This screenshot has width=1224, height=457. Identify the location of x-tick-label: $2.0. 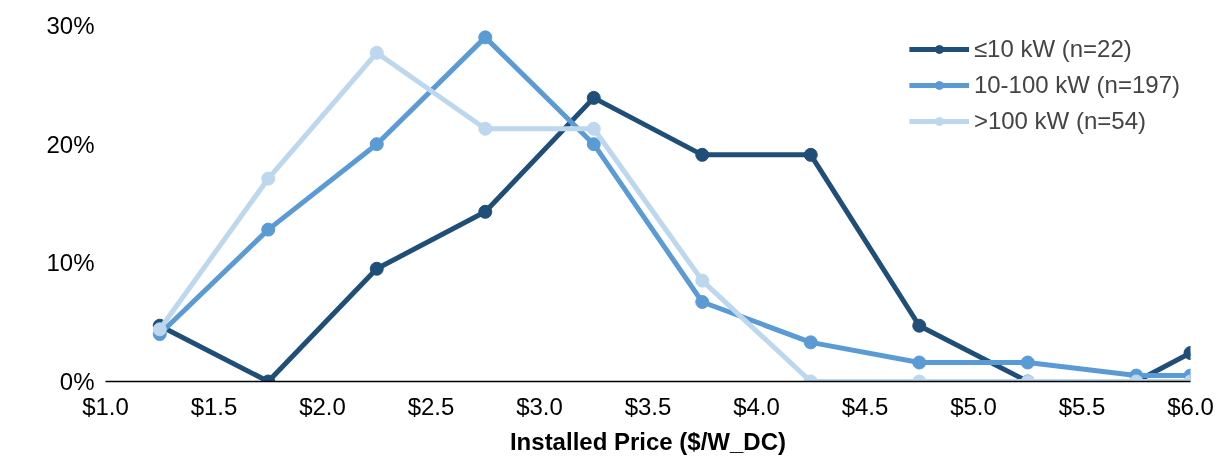
(322, 406).